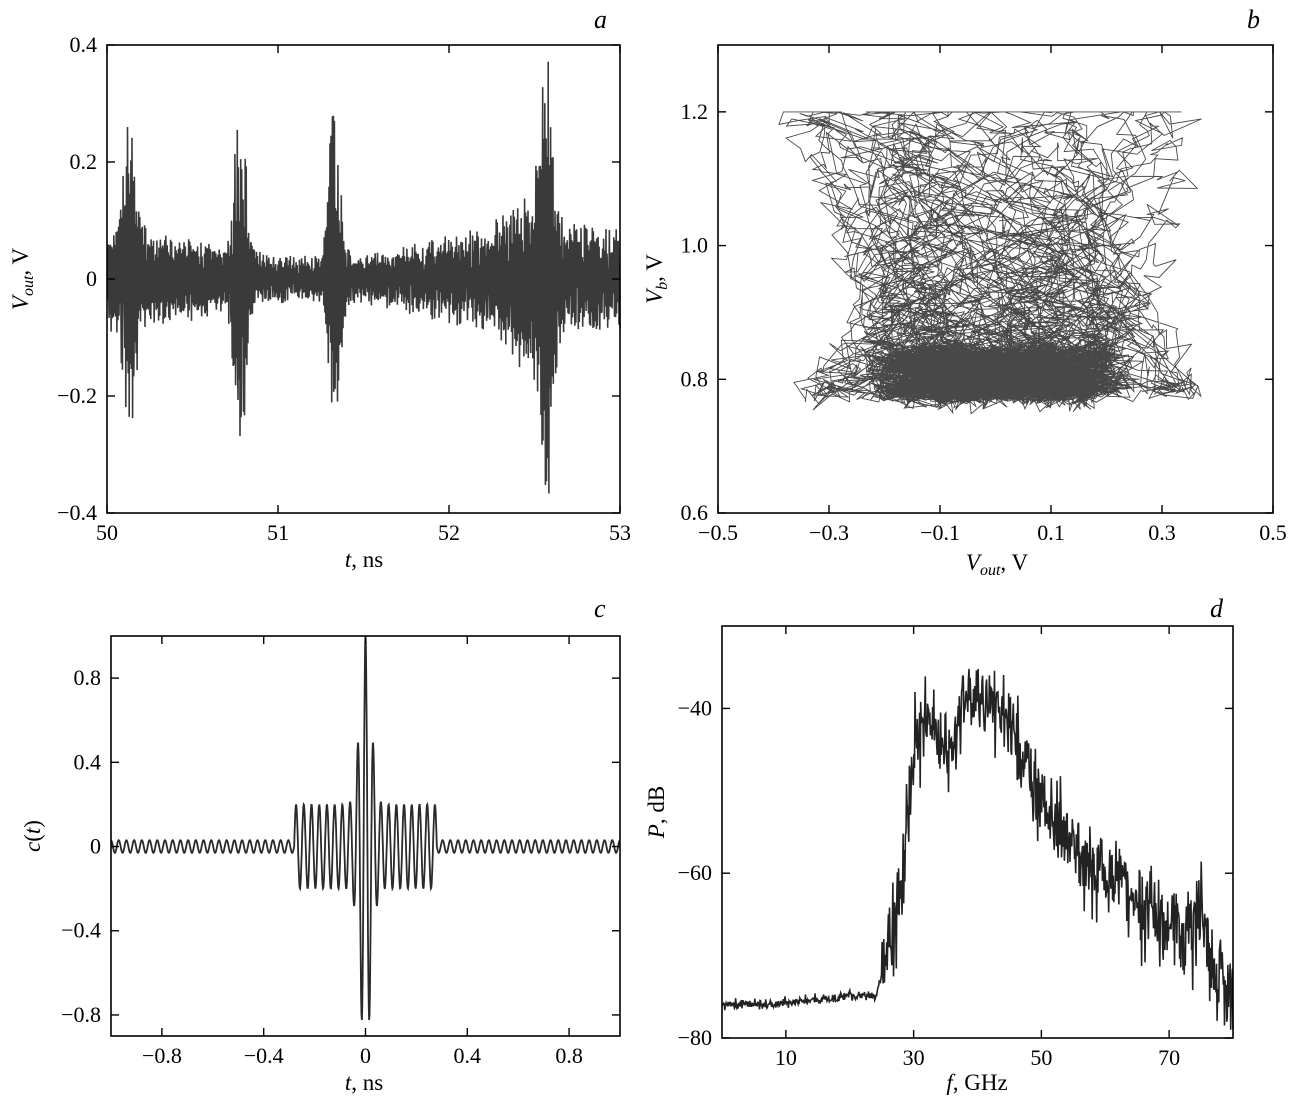  I want to click on panel-a-xtick-label: 50, so click(107, 532).